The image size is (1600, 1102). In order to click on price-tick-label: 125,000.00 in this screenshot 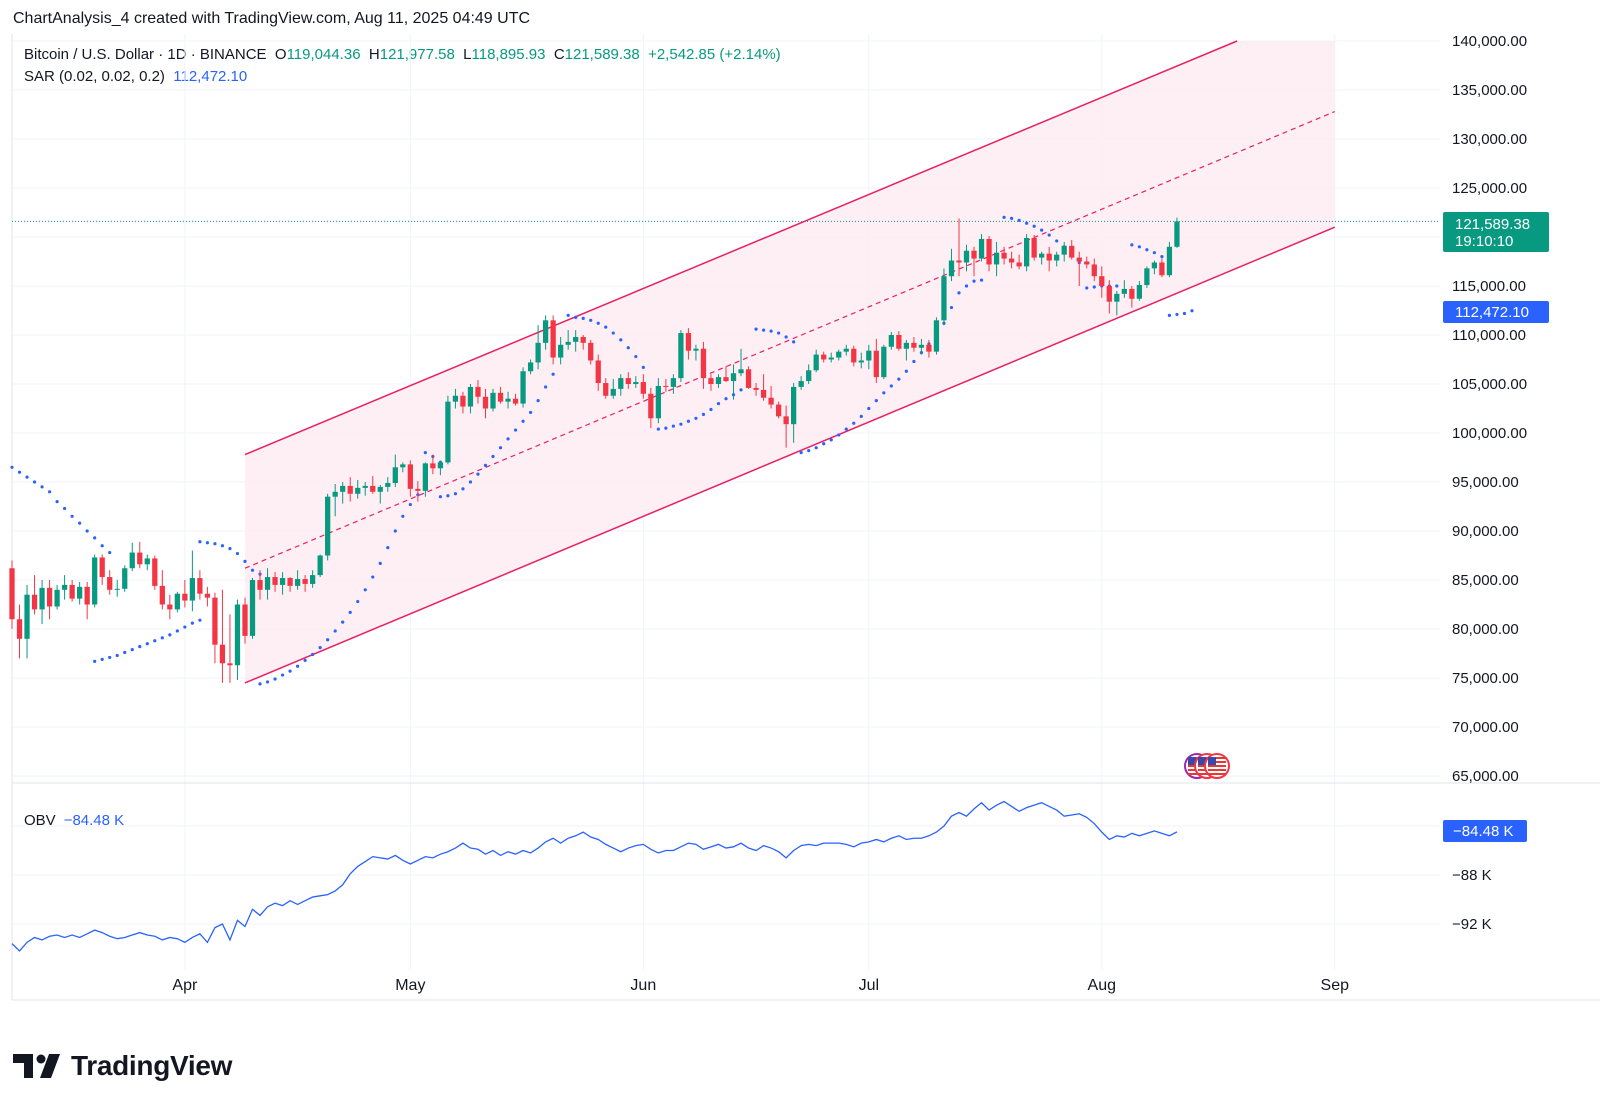, I will do `click(1489, 188)`.